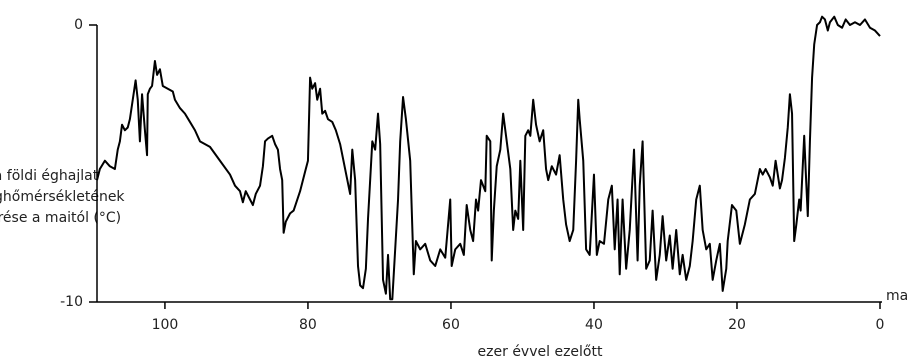 The width and height of the screenshot is (913, 363). What do you see at coordinates (451, 325) in the screenshot?
I see `x-tick-label: 60` at bounding box center [451, 325].